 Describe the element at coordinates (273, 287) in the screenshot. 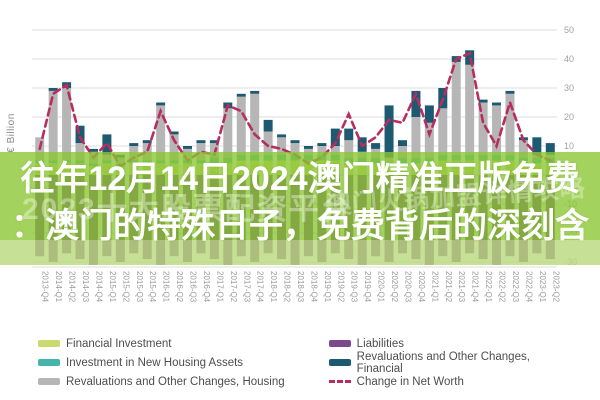

I see `x-tick-label: 2018-Q1` at that location.